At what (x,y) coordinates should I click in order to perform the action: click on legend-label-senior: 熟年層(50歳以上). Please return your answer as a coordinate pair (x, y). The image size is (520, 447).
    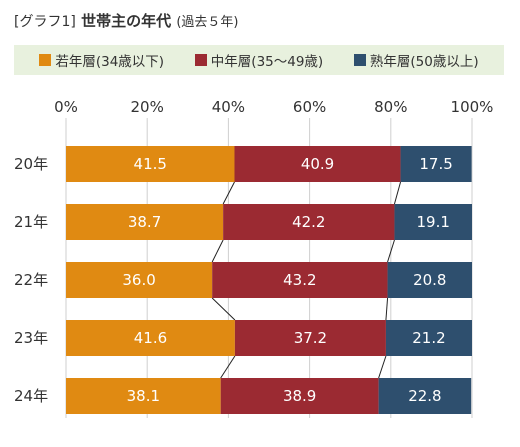
    Looking at the image, I should click on (424, 62).